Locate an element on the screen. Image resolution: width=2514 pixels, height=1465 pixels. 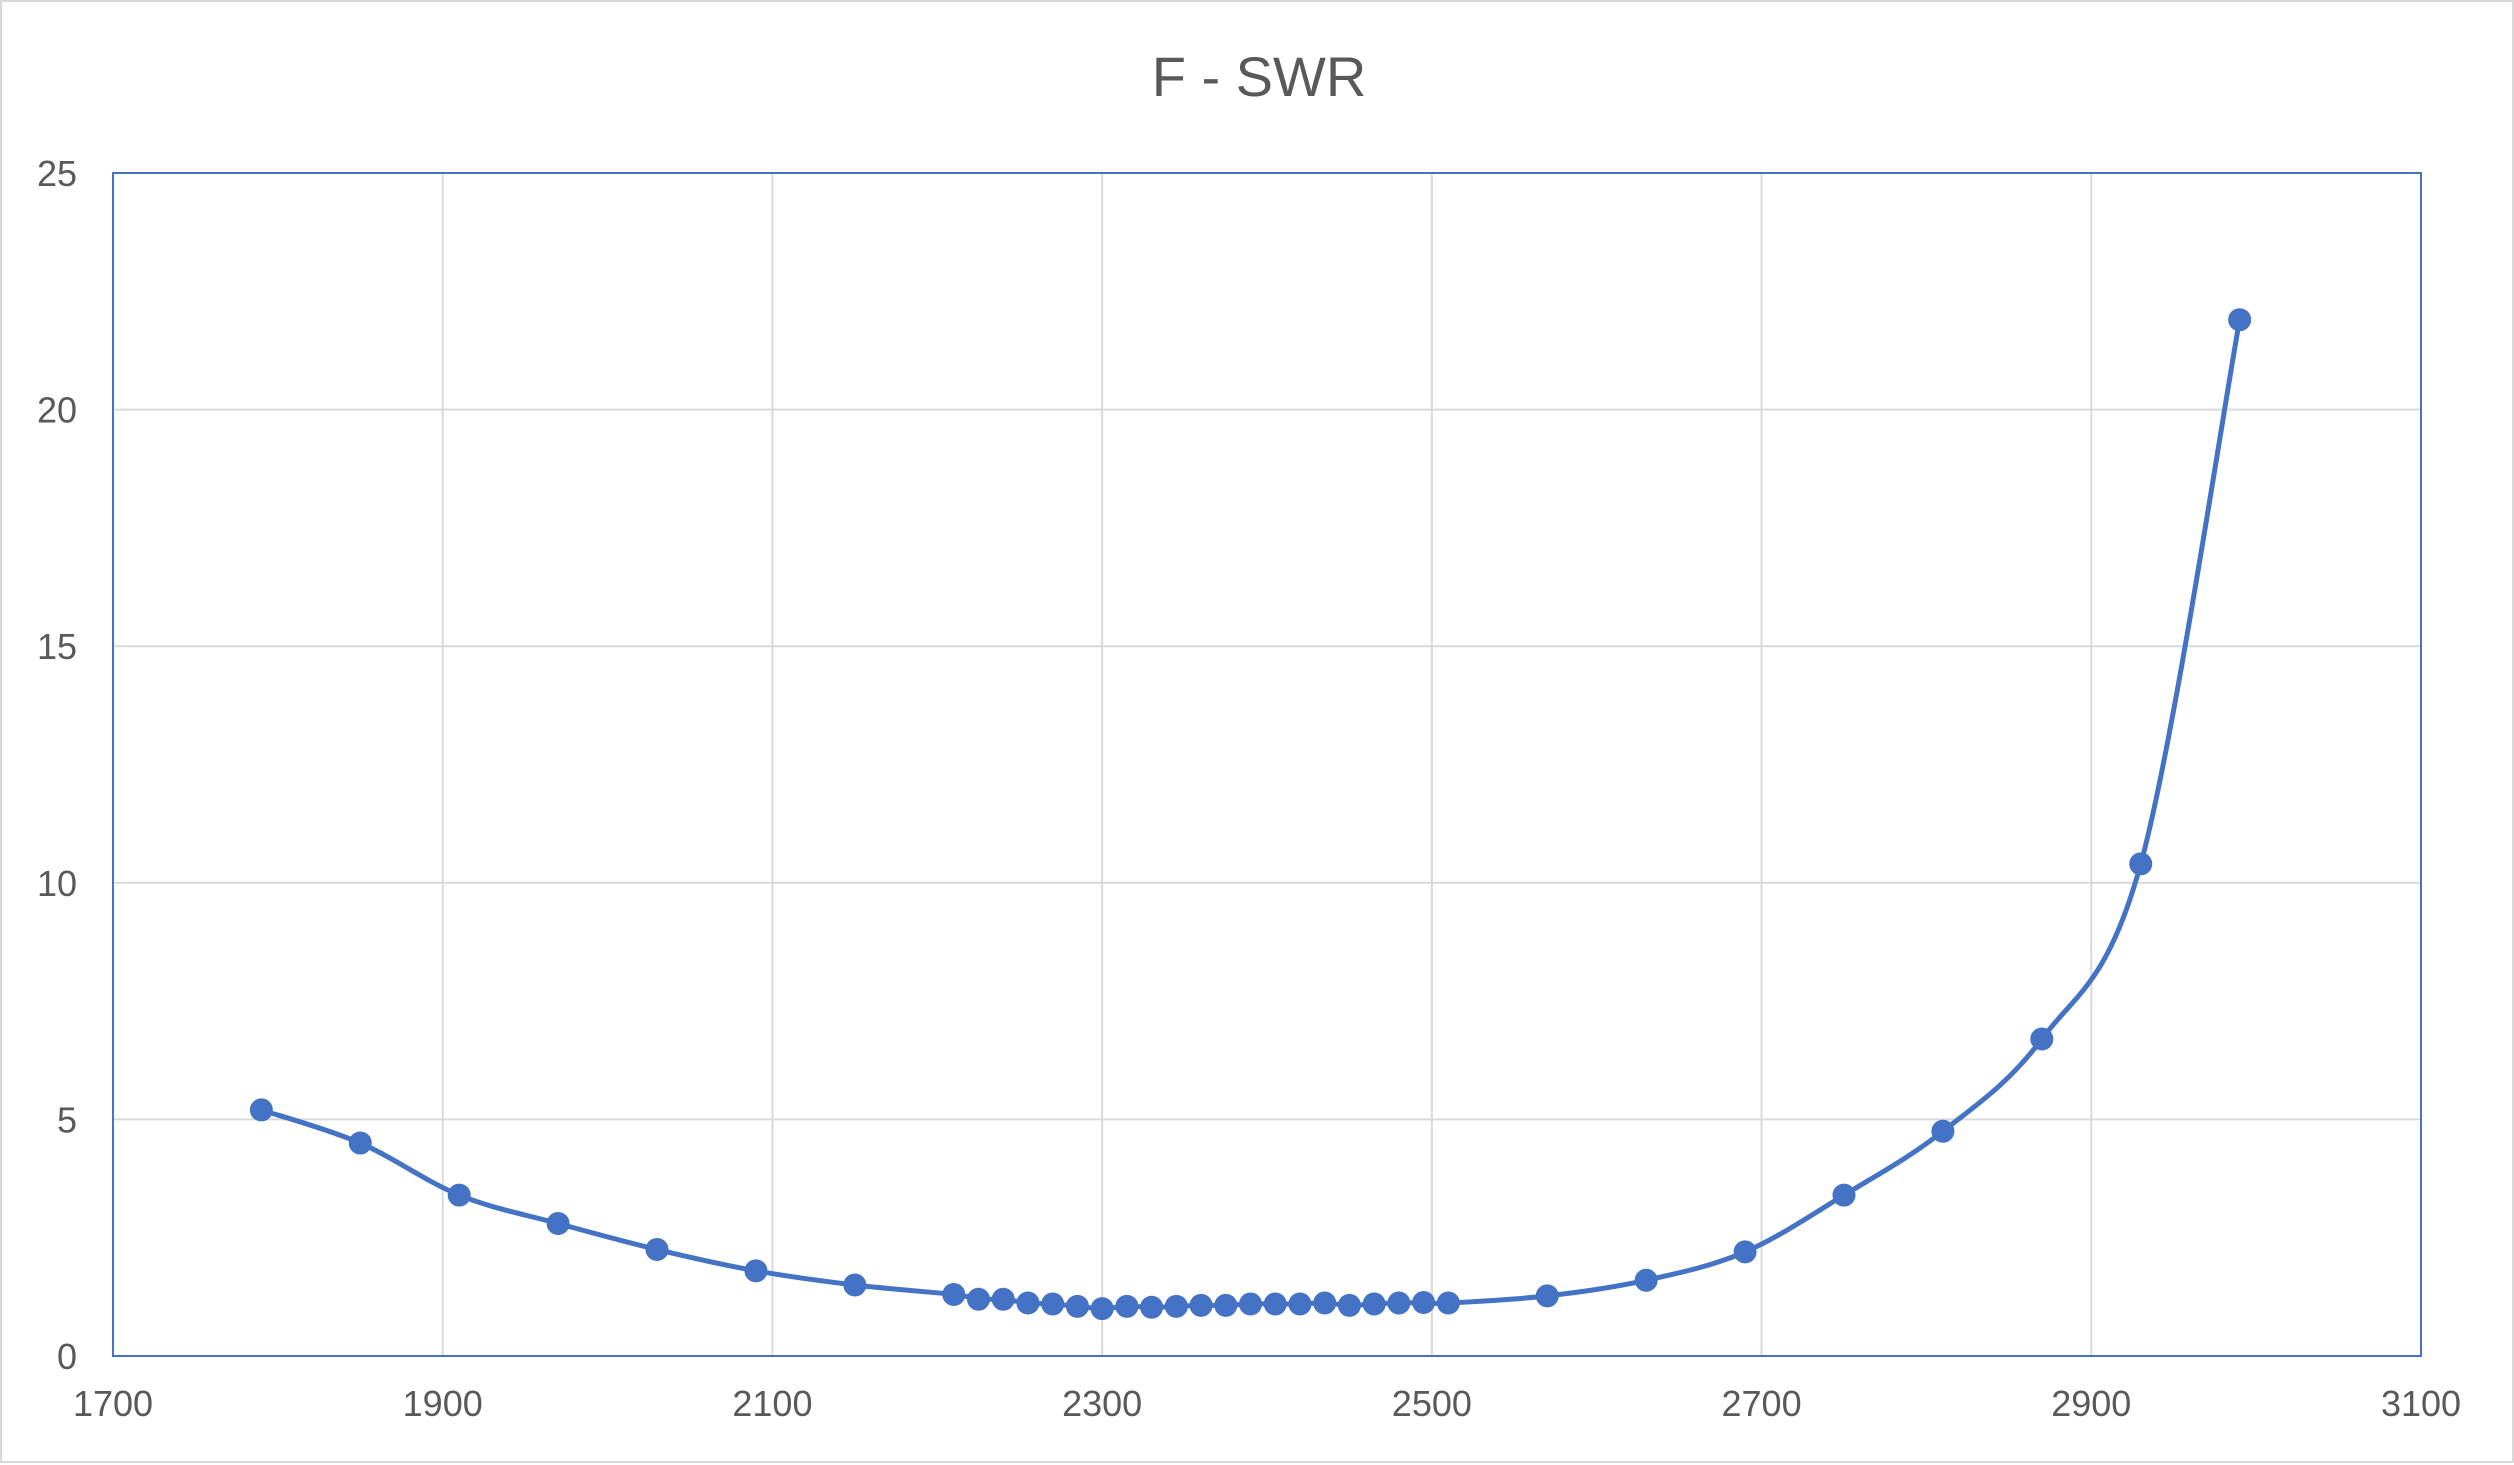
y-tick-label-0: 0 is located at coordinates (67, 1356).